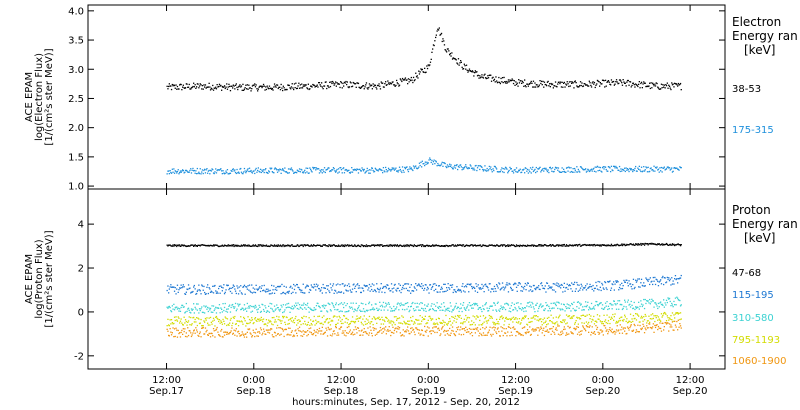 The height and width of the screenshot is (410, 800). Describe the element at coordinates (76, 11) in the screenshot. I see `electron-ytick-label: 4.0` at that location.